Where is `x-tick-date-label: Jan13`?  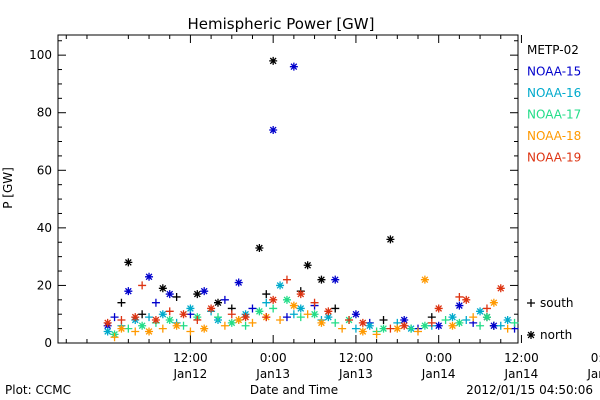
x-tick-date-label: Jan13 is located at coordinates (272, 374).